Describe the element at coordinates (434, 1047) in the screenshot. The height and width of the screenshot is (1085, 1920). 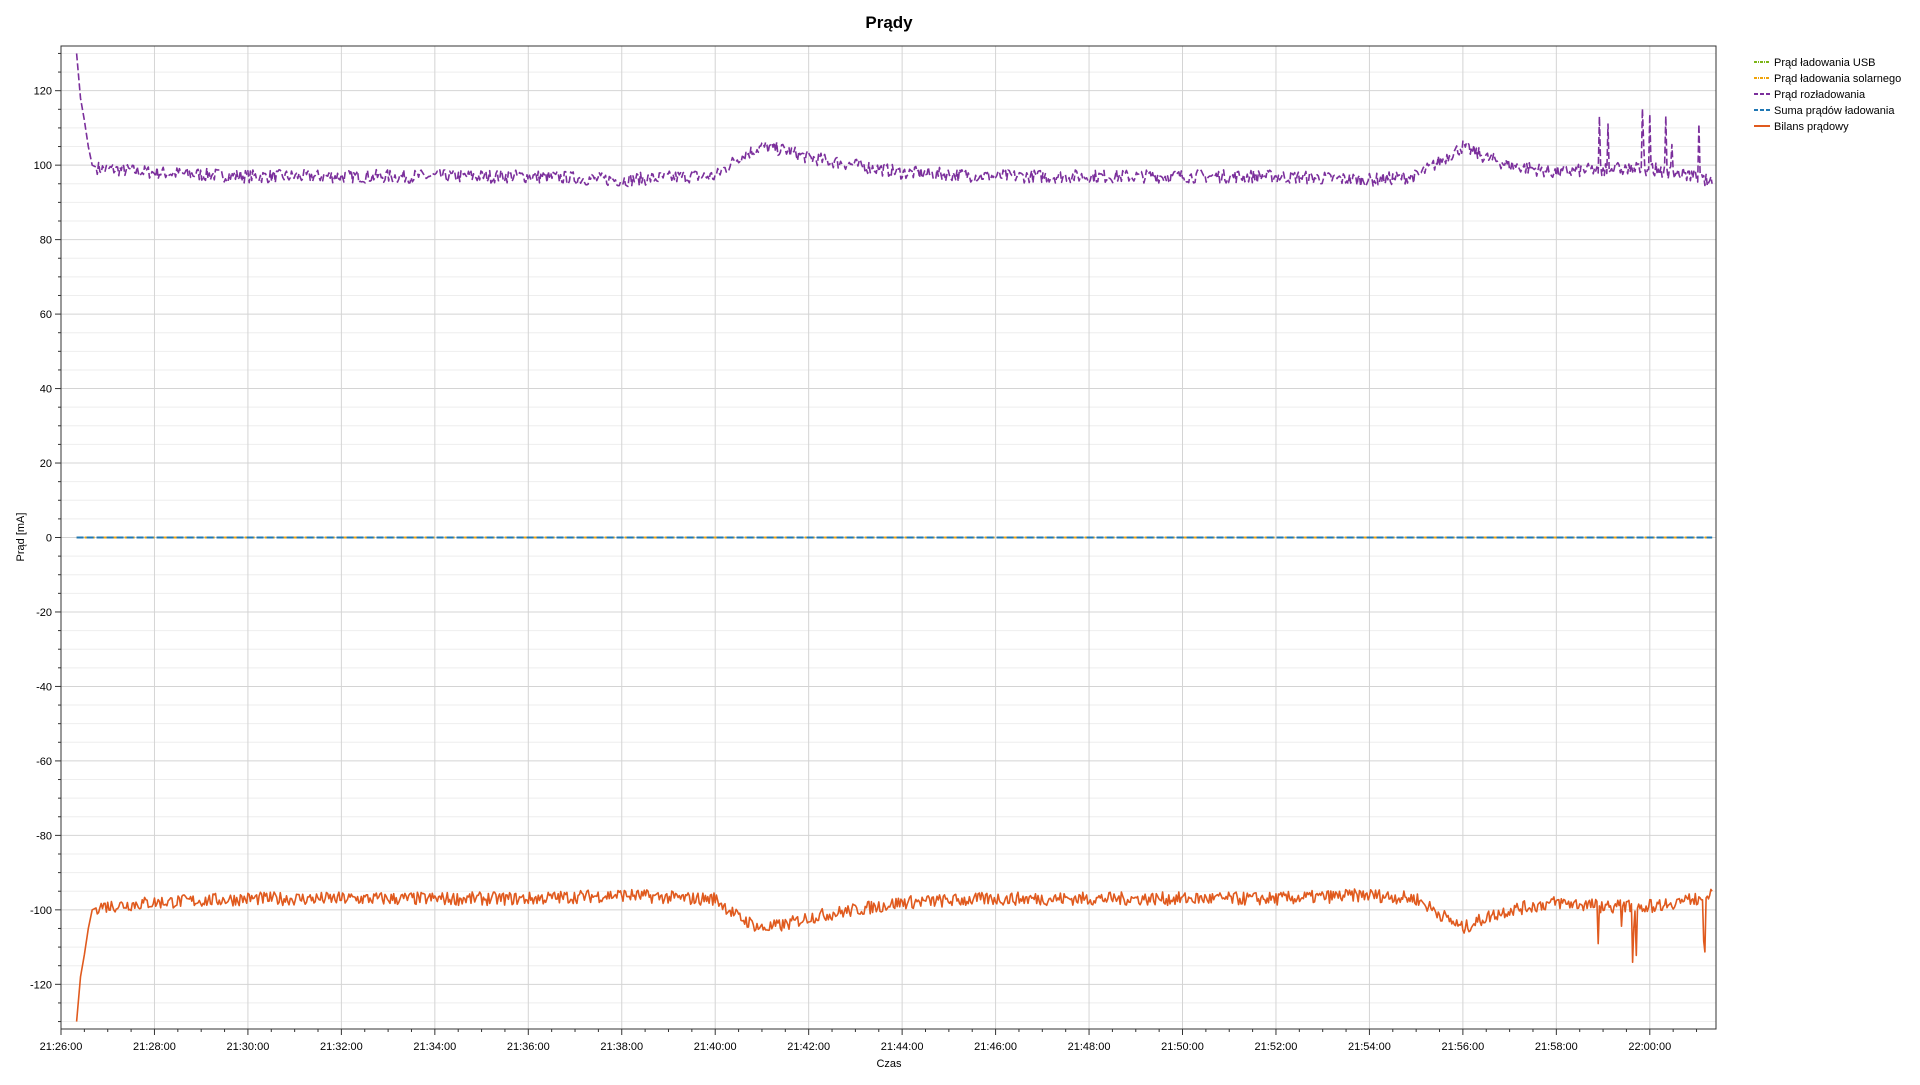
I see `x-tick-label: 21:34:00` at that location.